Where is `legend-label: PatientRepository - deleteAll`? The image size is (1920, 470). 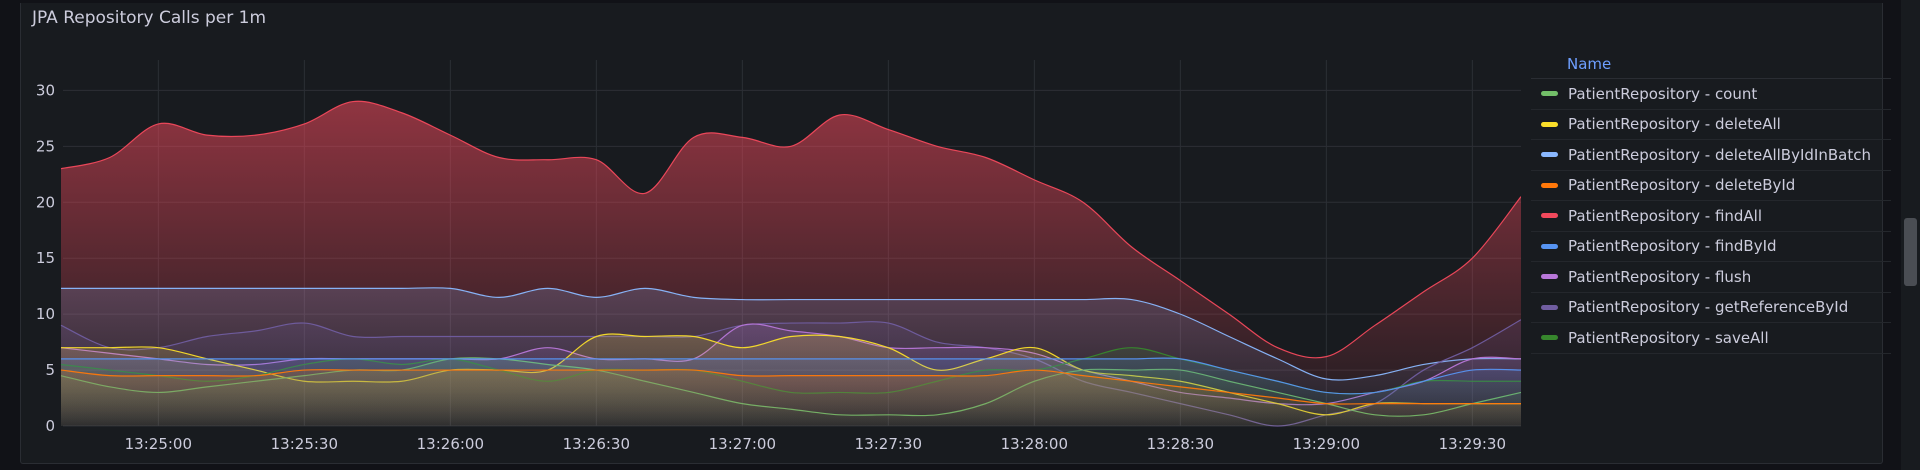
legend-label: PatientRepository - deleteAll is located at coordinates (1674, 124).